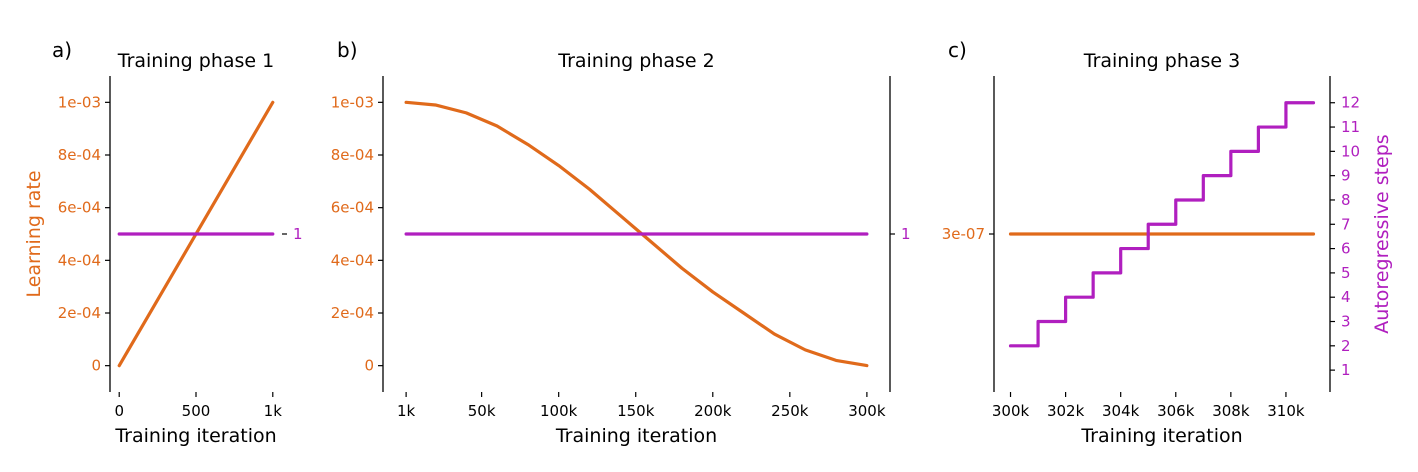 The height and width of the screenshot is (472, 1418). I want to click on y2-tick-label: 4, so click(1346, 297).